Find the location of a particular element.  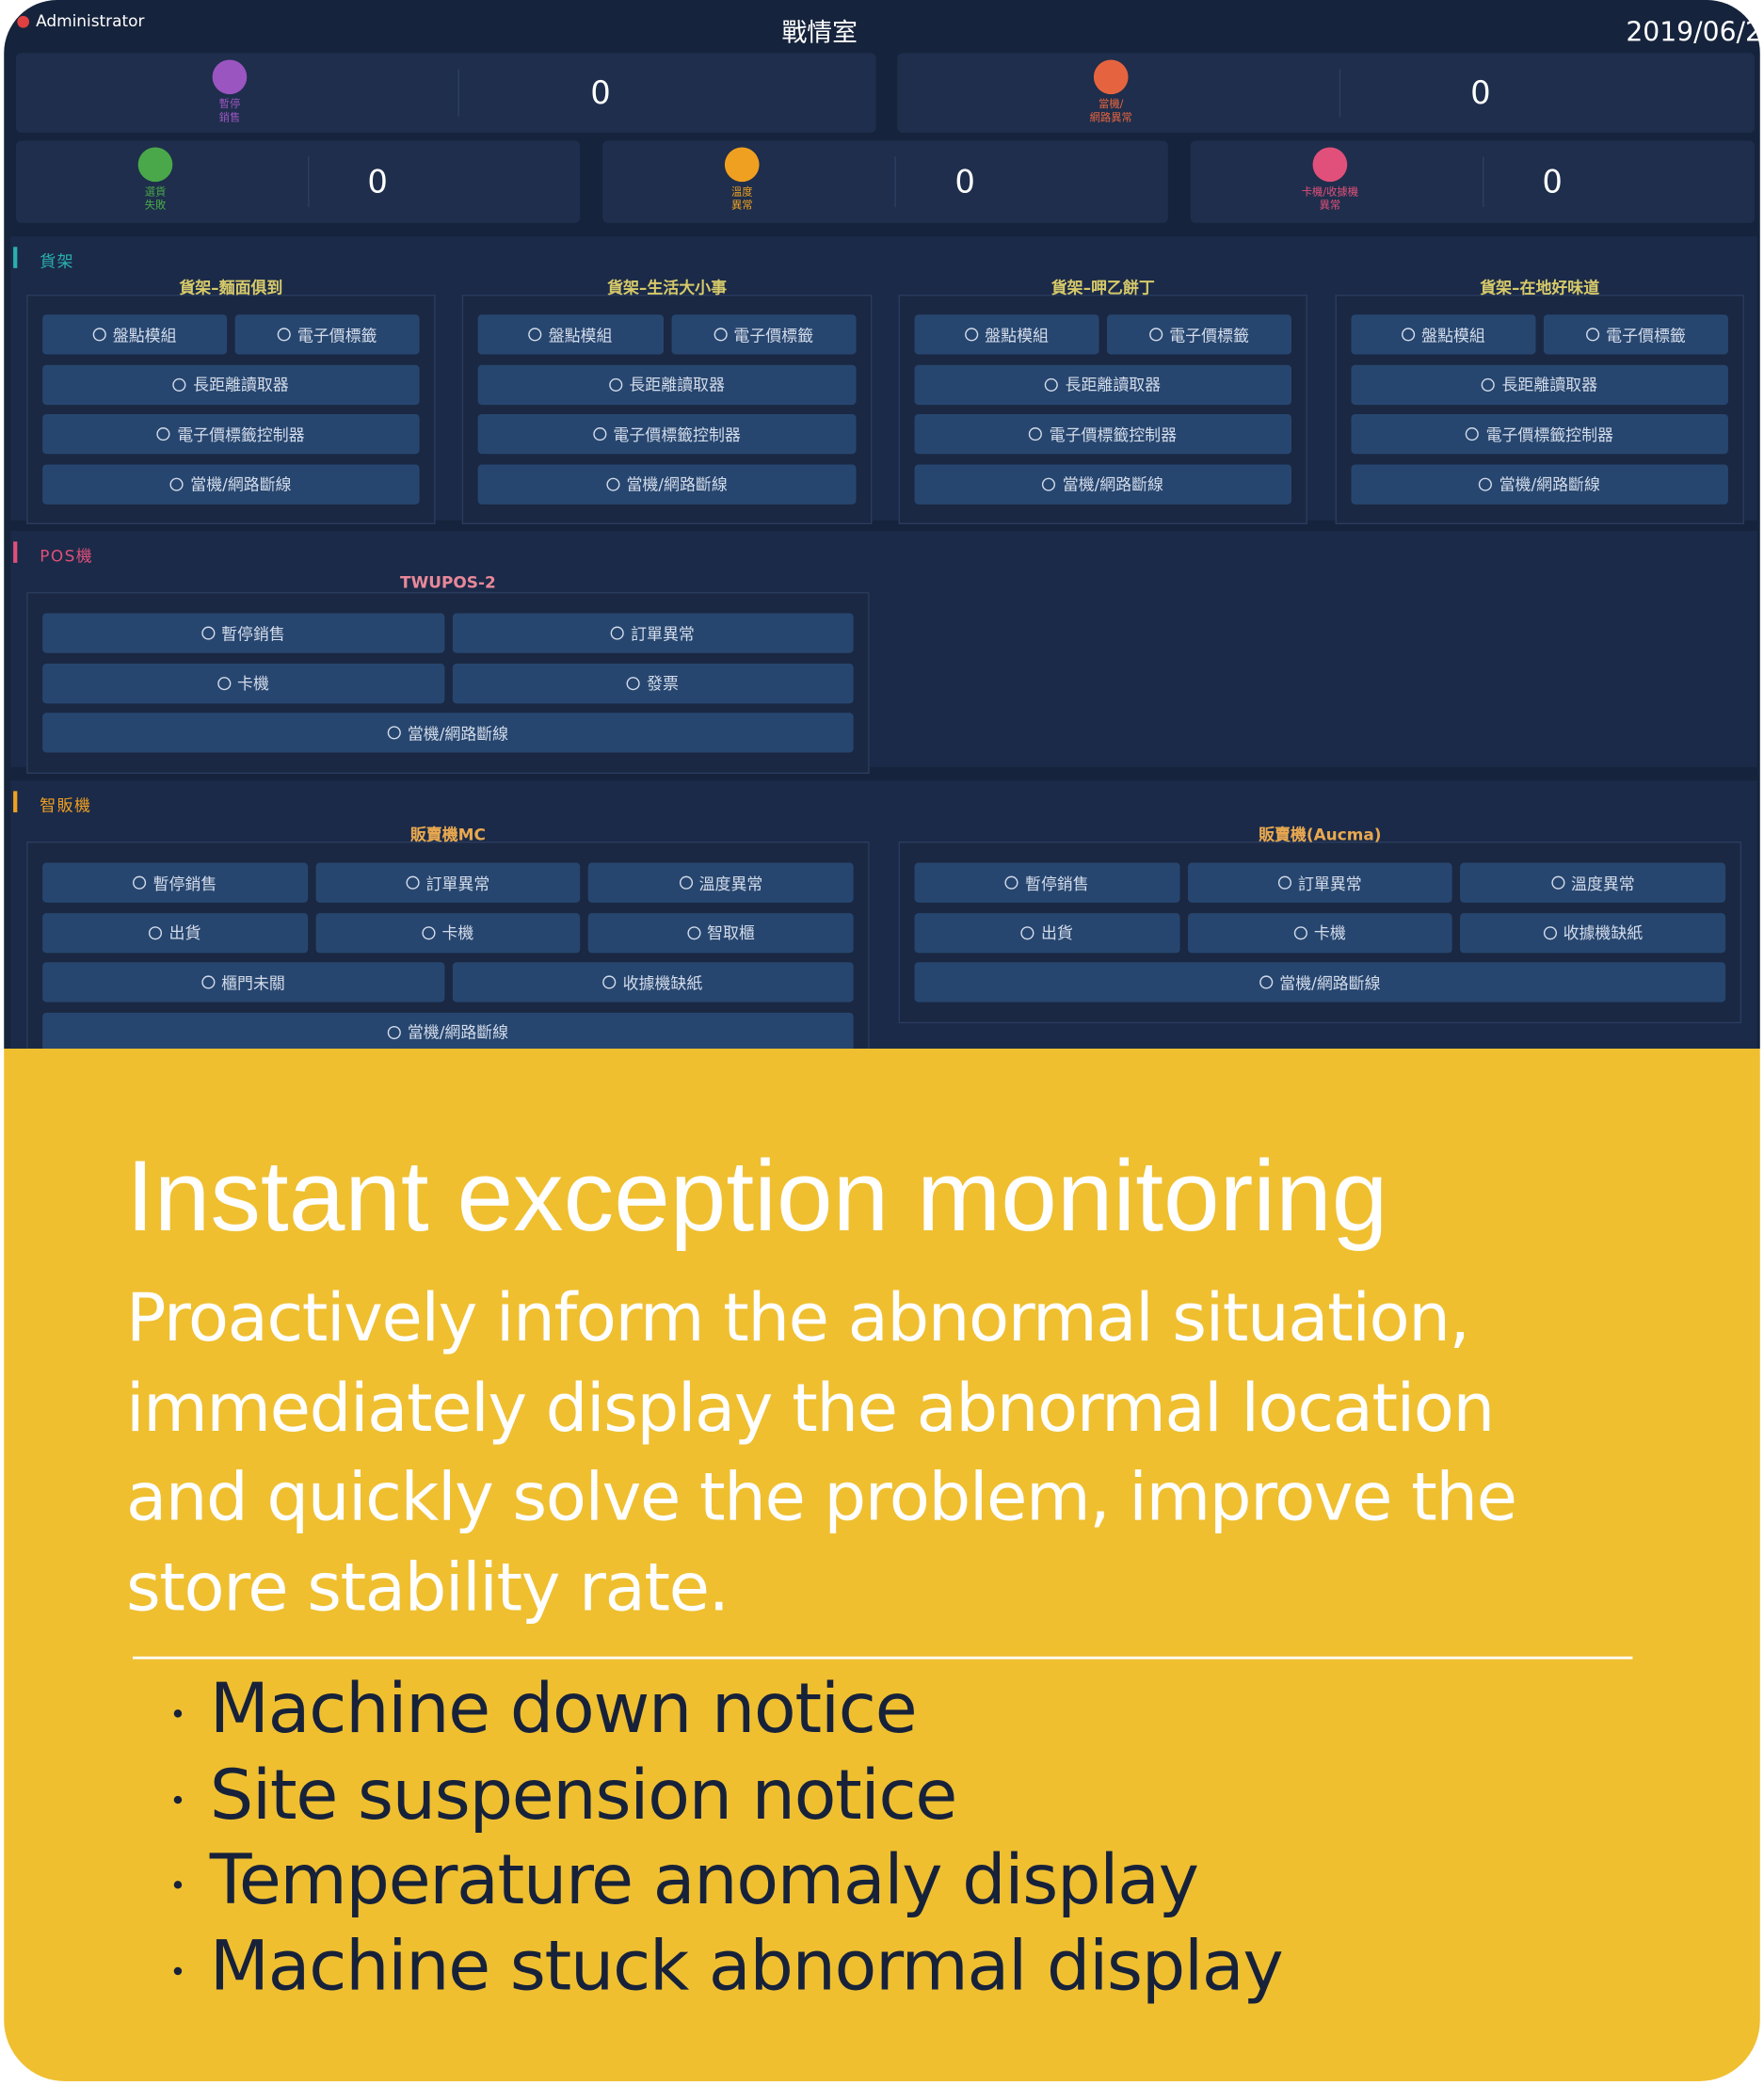

summary-label: 溫度 is located at coordinates (741, 192).